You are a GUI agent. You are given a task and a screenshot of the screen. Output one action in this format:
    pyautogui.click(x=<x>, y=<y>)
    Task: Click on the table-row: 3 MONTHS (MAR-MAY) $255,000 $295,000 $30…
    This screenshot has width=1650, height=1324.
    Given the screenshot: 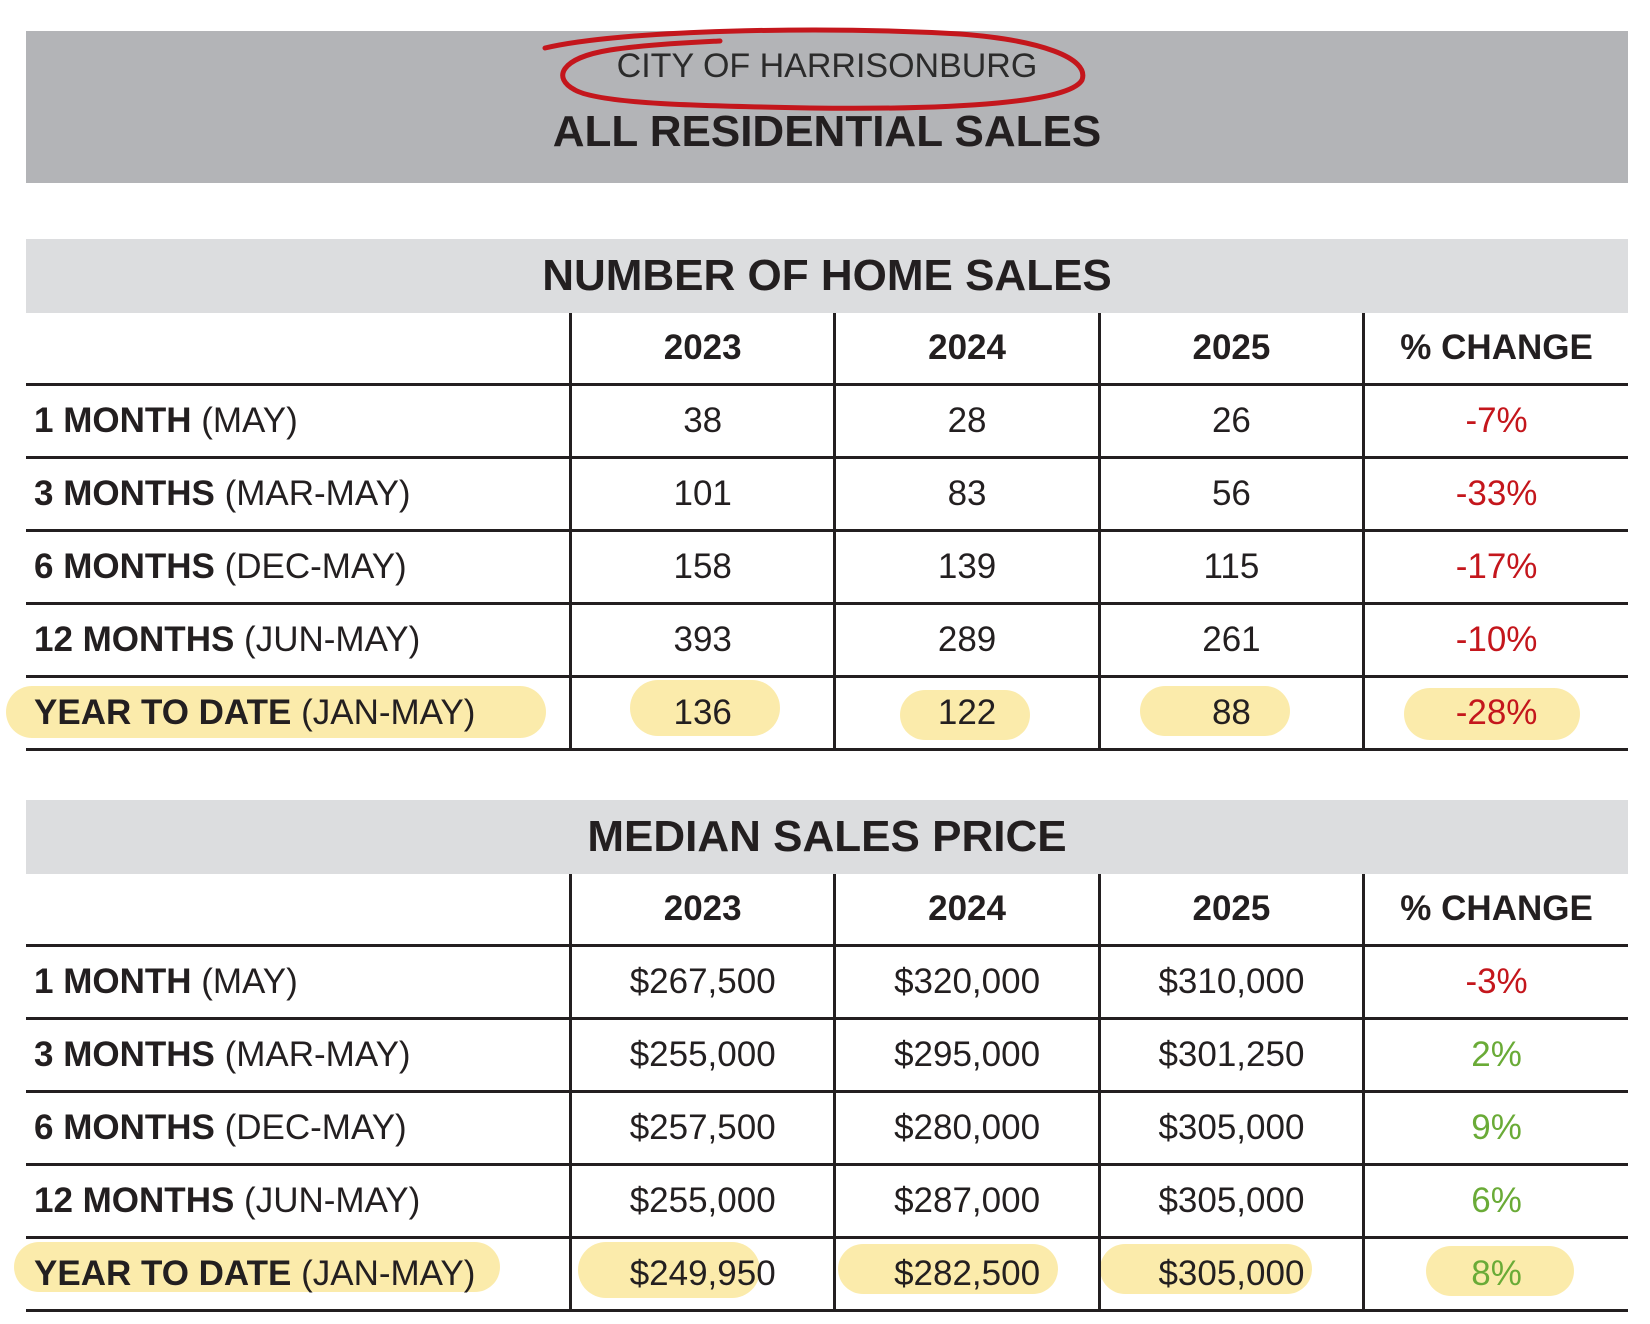 What is the action you would take?
    pyautogui.click(x=827, y=1055)
    